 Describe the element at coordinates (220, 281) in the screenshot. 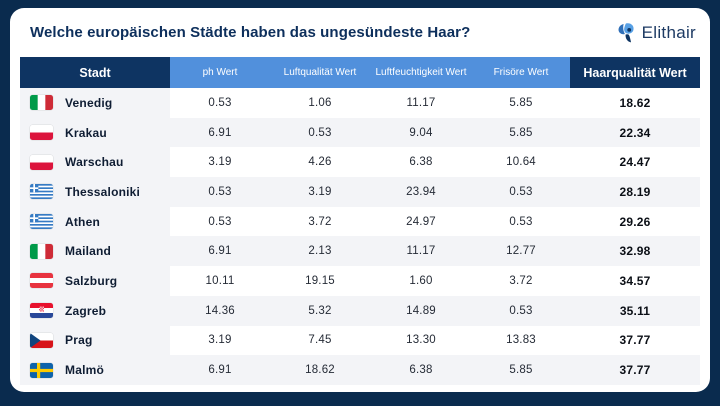

I see `value-cell: 10.11` at that location.